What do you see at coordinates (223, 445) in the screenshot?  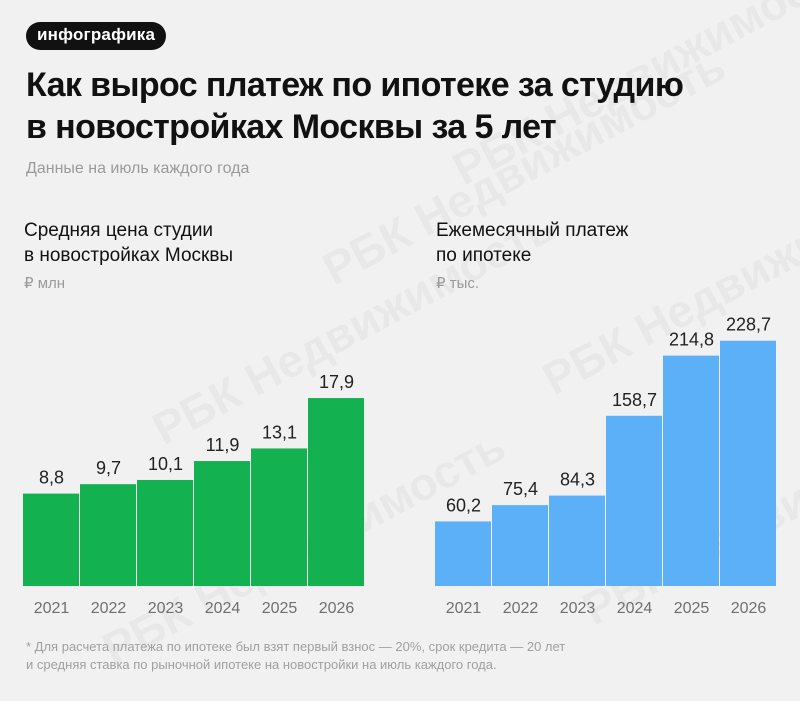 I see `left-value-label-2024: 11,9` at bounding box center [223, 445].